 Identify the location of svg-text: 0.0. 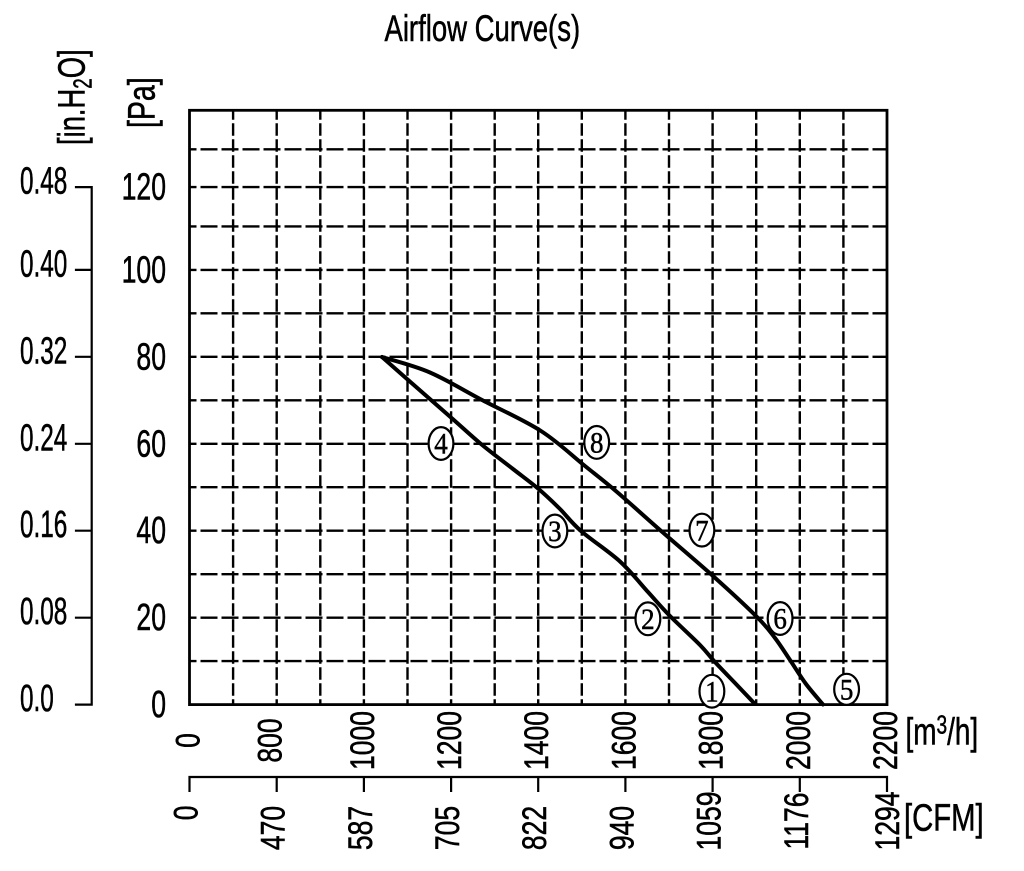
(37, 698).